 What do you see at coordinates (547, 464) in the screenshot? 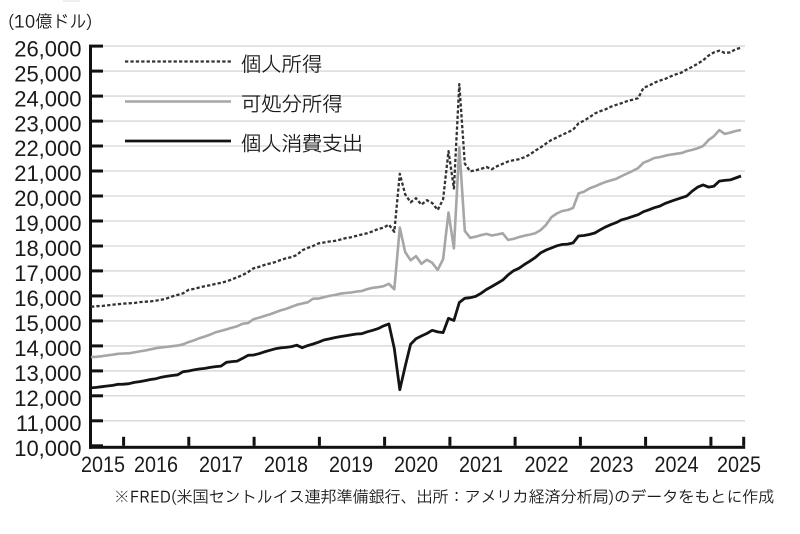
I see `svg-text: 2022` at bounding box center [547, 464].